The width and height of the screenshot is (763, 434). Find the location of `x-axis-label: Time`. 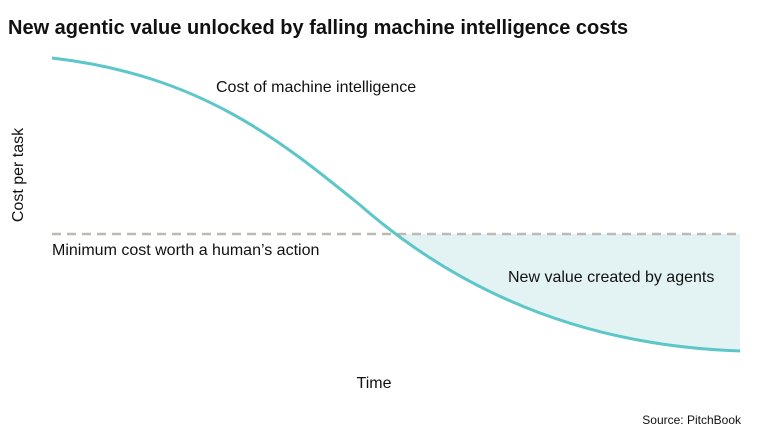

x-axis-label: Time is located at coordinates (374, 383).